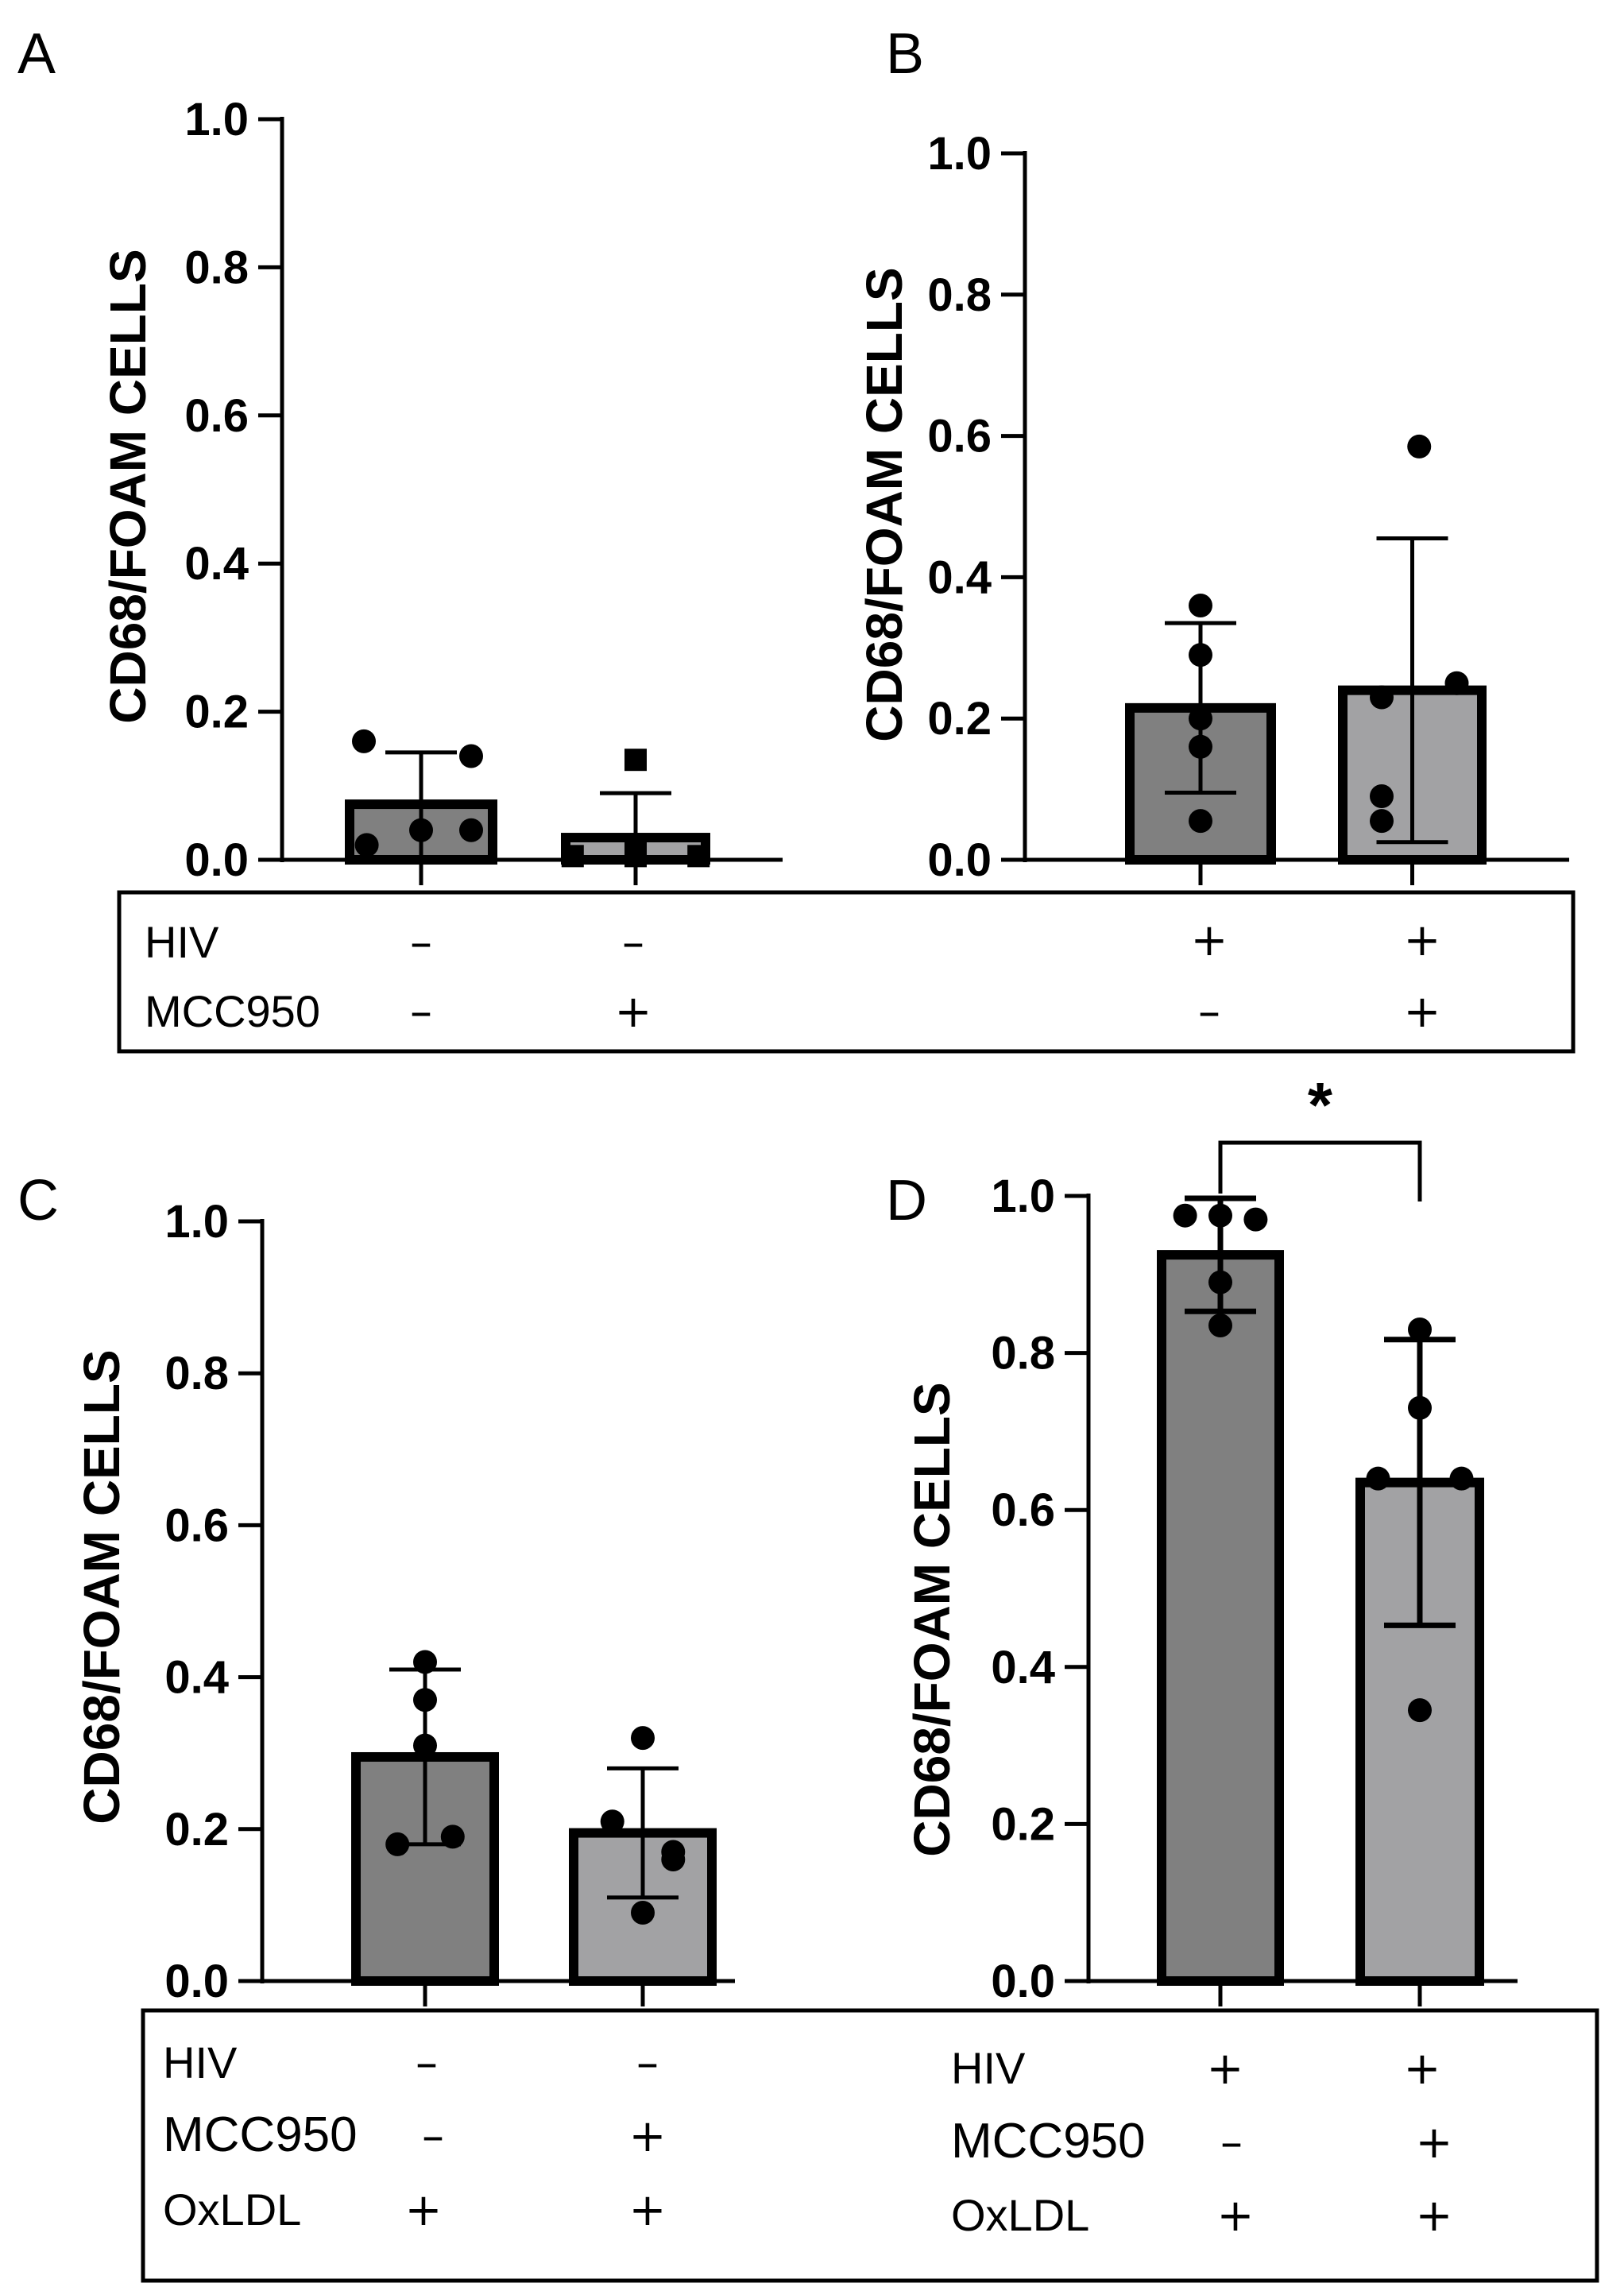  Describe the element at coordinates (483, 490) in the screenshot. I see `chart-panel-a: 0.0 0.2 0.4 0.6 0.8 1.0` at that location.